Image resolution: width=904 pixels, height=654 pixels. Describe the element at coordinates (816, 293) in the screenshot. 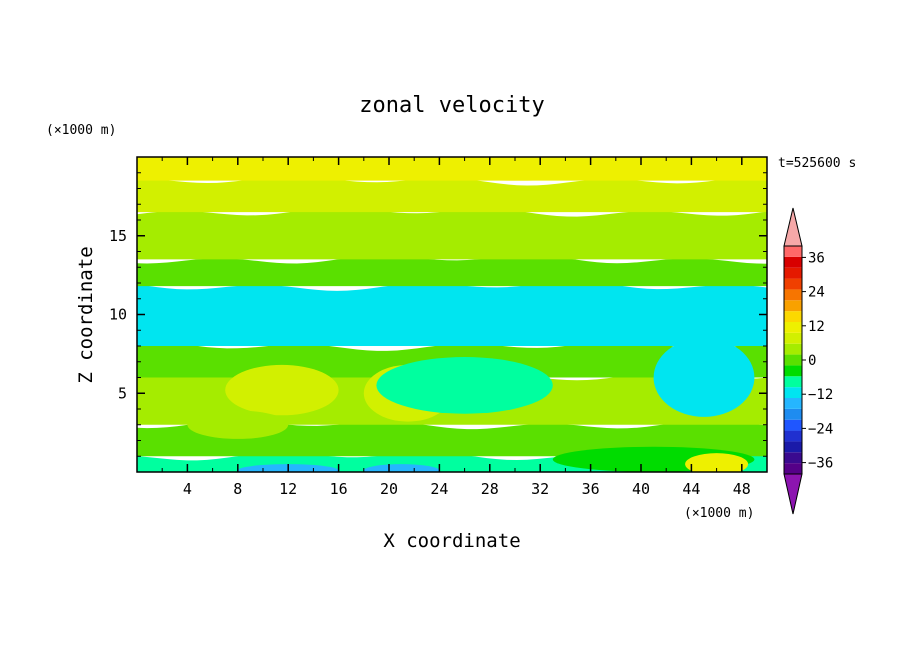

I see `colorbar-label: 24` at that location.